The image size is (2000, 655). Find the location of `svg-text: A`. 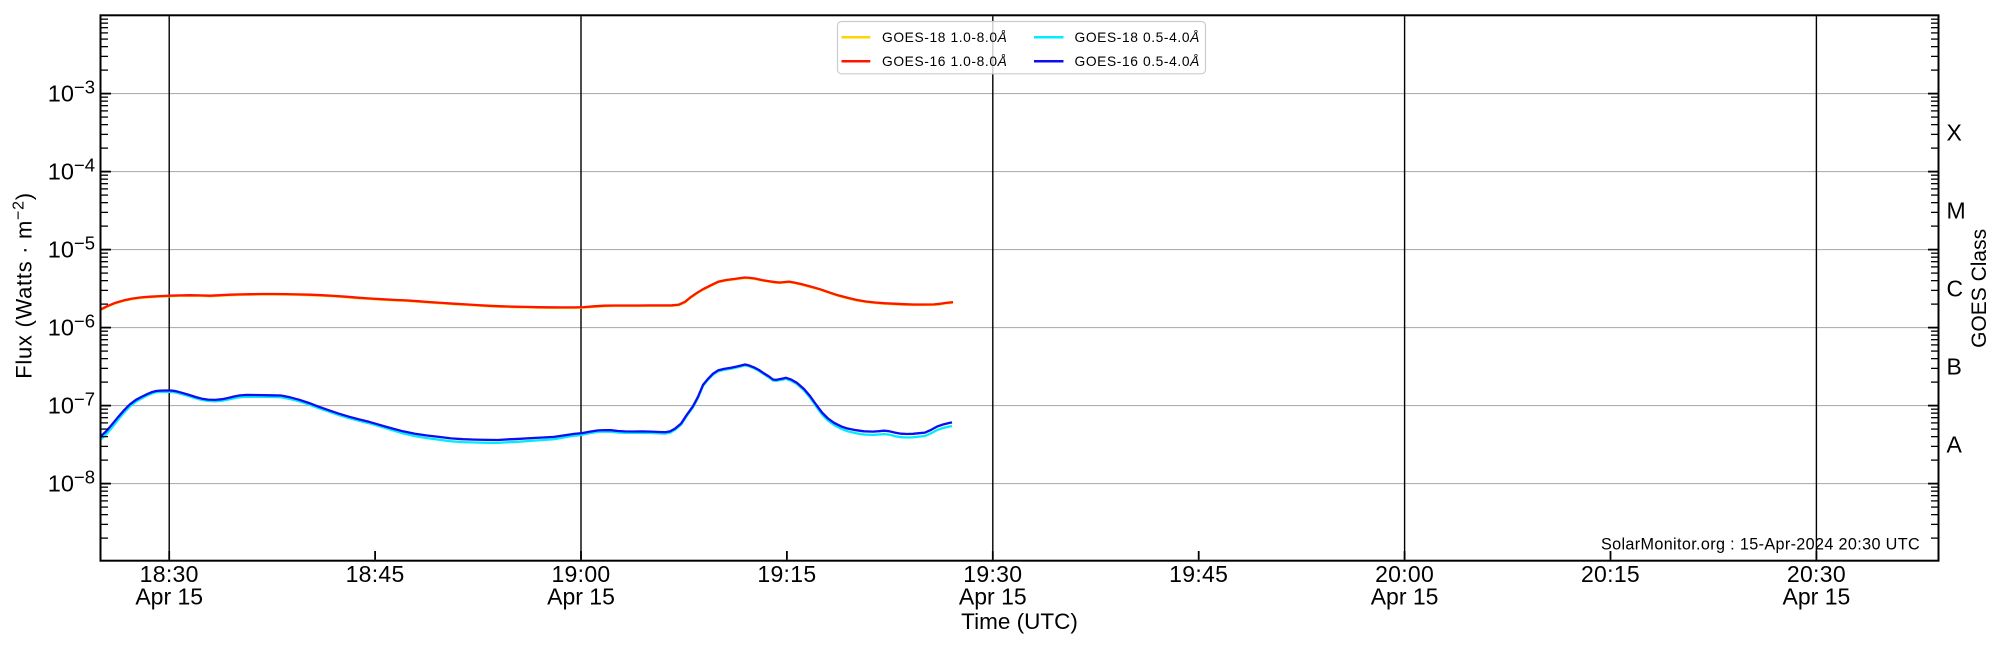

svg-text: A is located at coordinates (1955, 445).